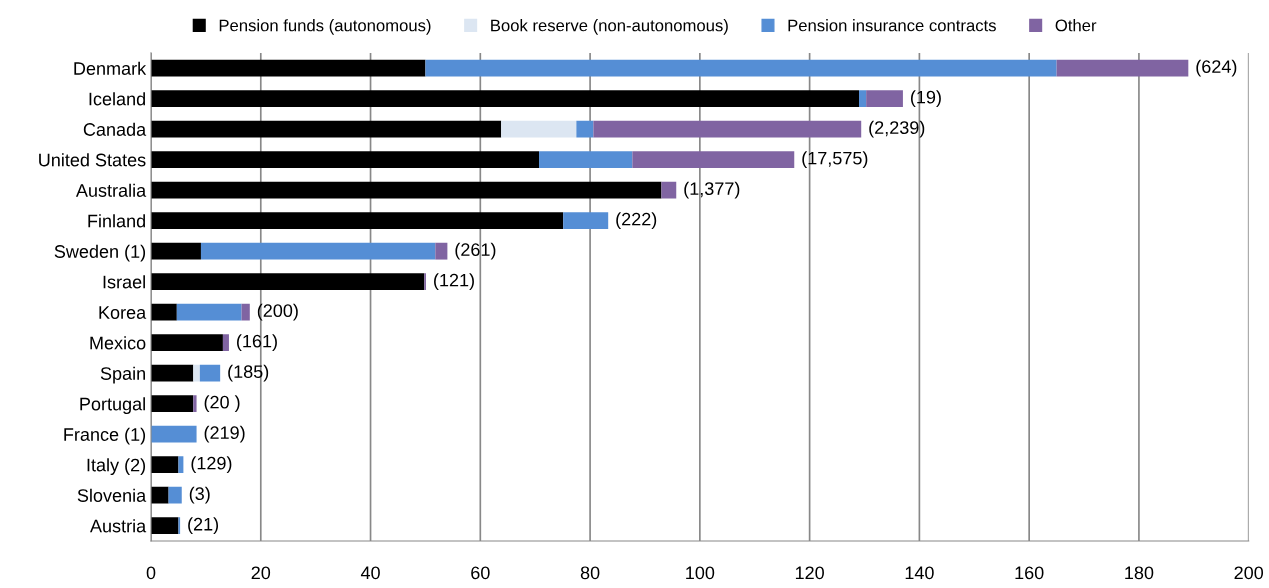 This screenshot has height=588, width=1269. Describe the element at coordinates (199, 495) in the screenshot. I see `annotation: (3)` at that location.